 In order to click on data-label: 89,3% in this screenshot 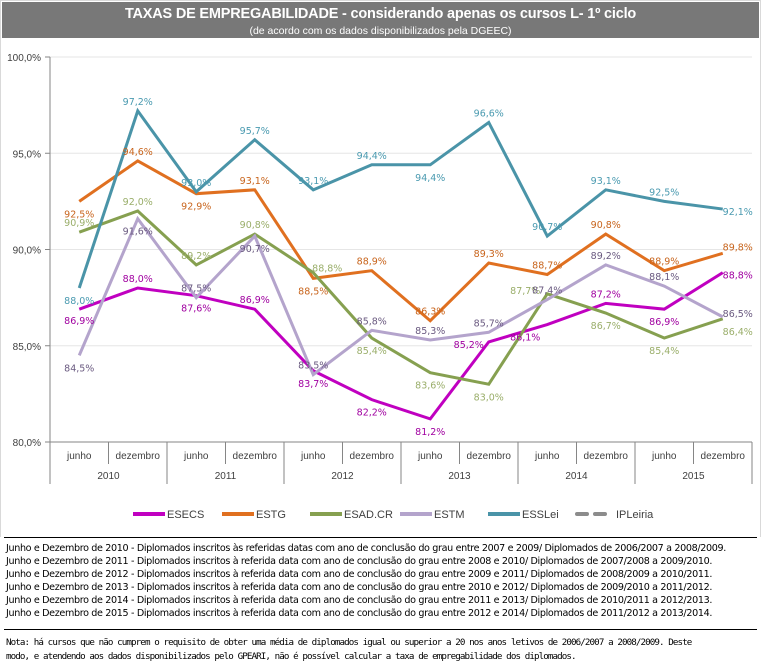, I will do `click(489, 254)`.